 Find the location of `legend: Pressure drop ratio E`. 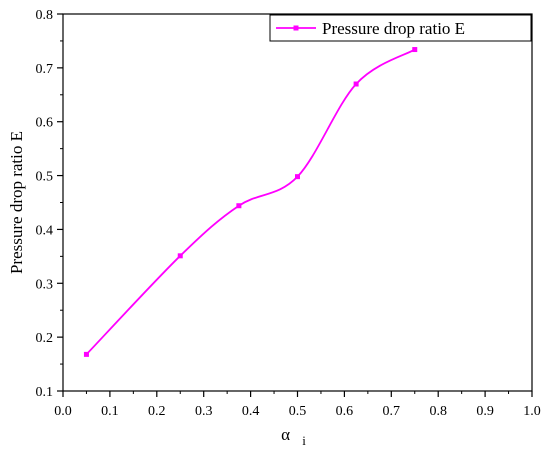

legend: Pressure drop ratio E is located at coordinates (400, 28).